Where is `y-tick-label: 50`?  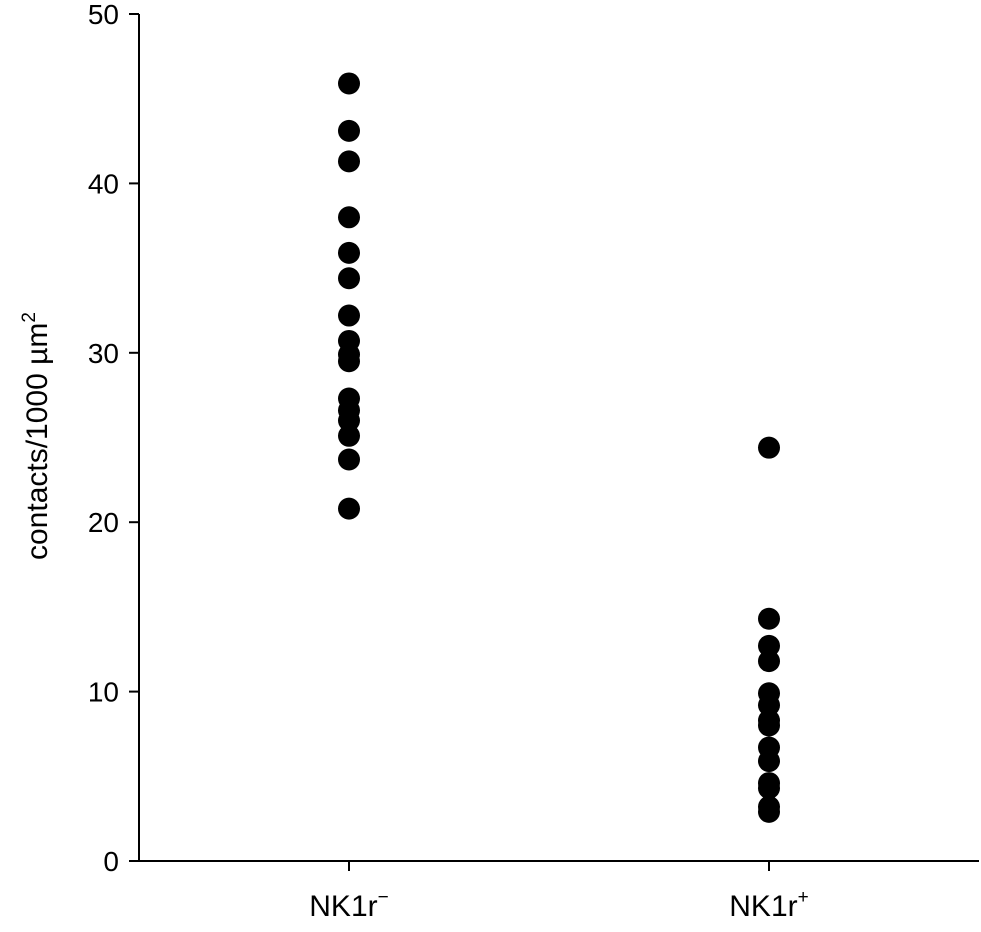 y-tick-label: 50 is located at coordinates (103, 15).